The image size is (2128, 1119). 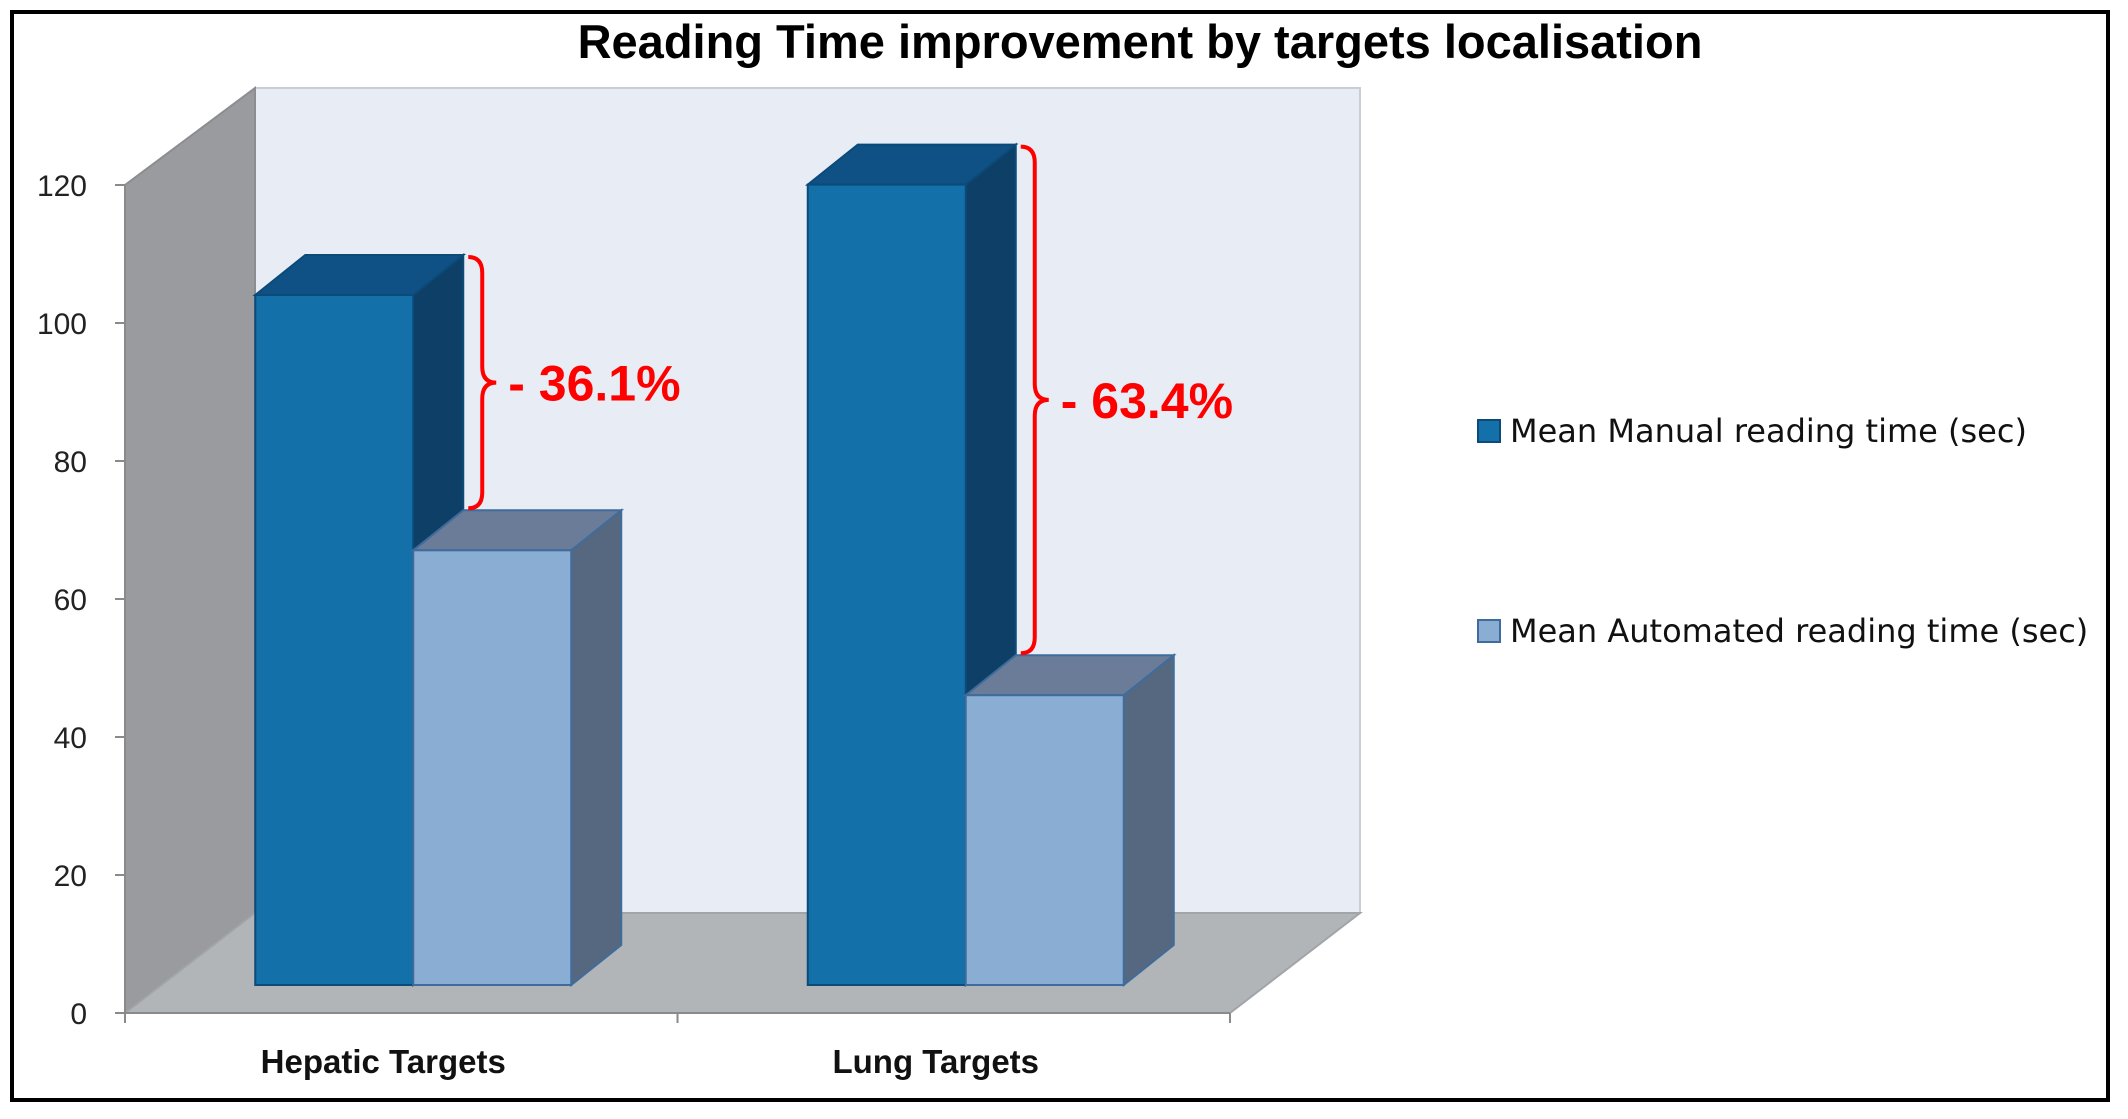 What do you see at coordinates (62, 186) in the screenshot?
I see `y-tick-label: 120` at bounding box center [62, 186].